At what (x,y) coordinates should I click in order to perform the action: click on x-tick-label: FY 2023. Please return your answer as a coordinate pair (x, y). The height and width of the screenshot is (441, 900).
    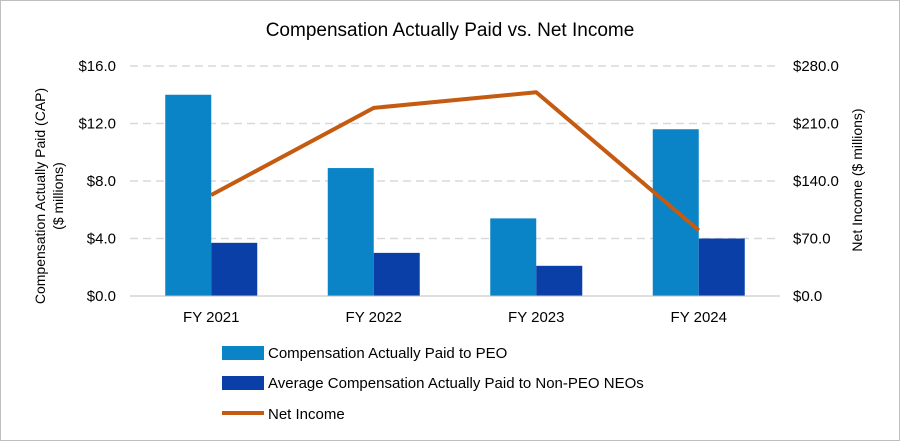
    Looking at the image, I should click on (536, 317).